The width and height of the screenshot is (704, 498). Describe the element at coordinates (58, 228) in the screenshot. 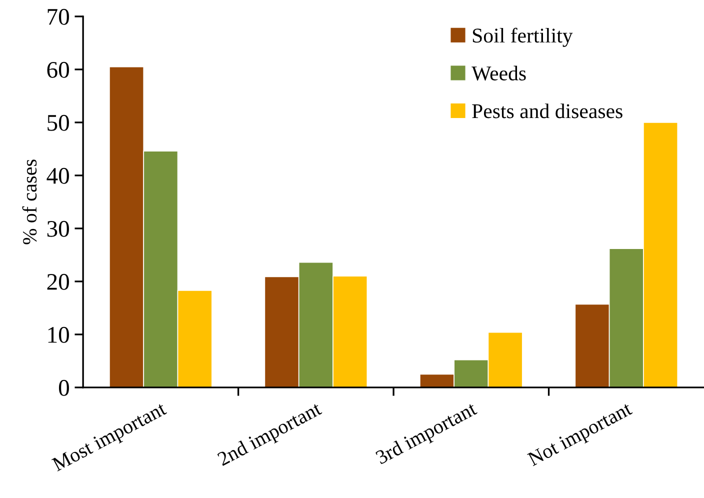

I see `y-tick-label: 30` at that location.